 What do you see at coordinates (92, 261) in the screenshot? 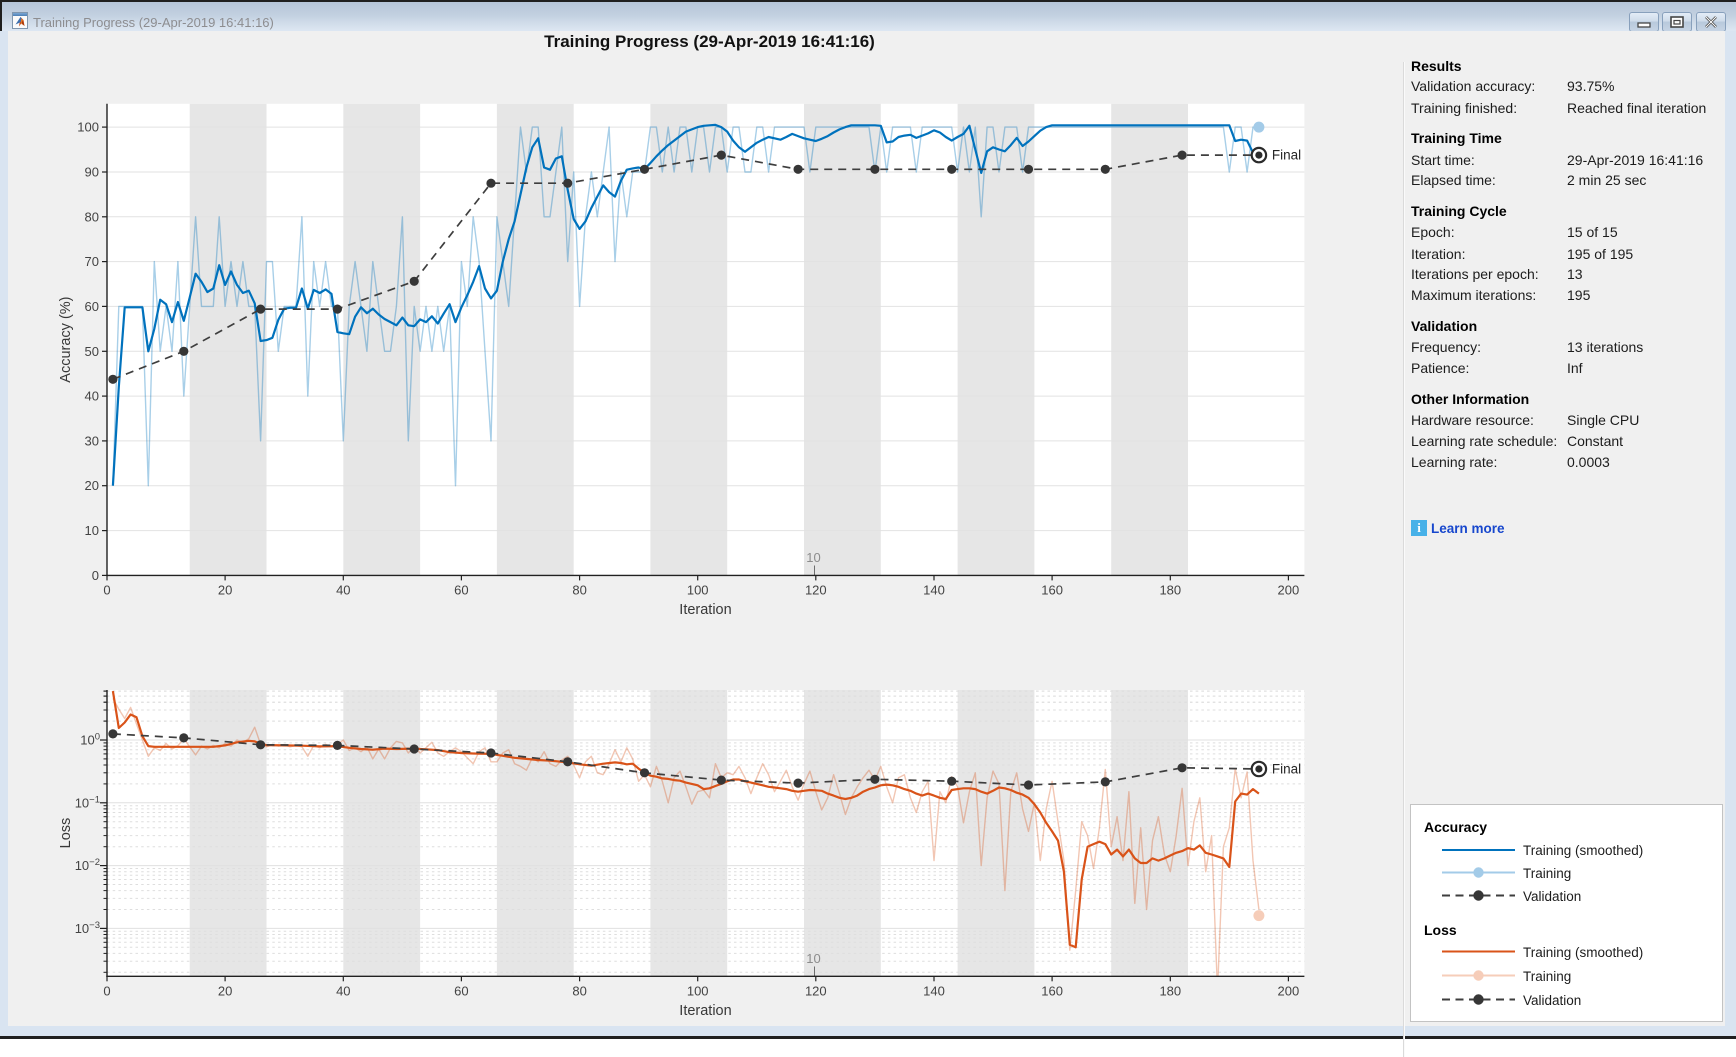
I see `svg-text: 70` at bounding box center [92, 261].